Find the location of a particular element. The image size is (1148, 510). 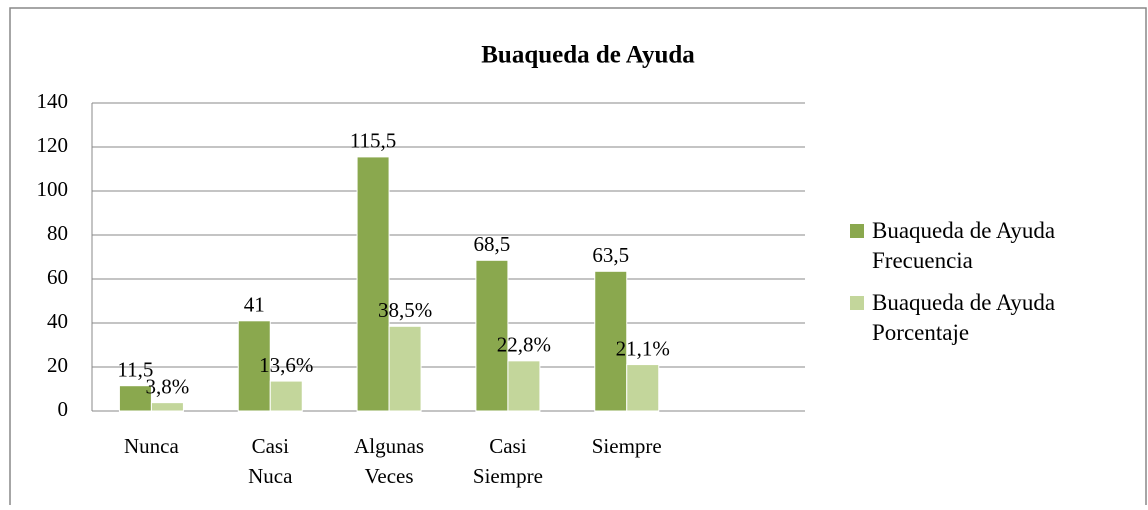

legend-item: Buaqueda de Ayuda Porcentaje is located at coordinates (990, 318).